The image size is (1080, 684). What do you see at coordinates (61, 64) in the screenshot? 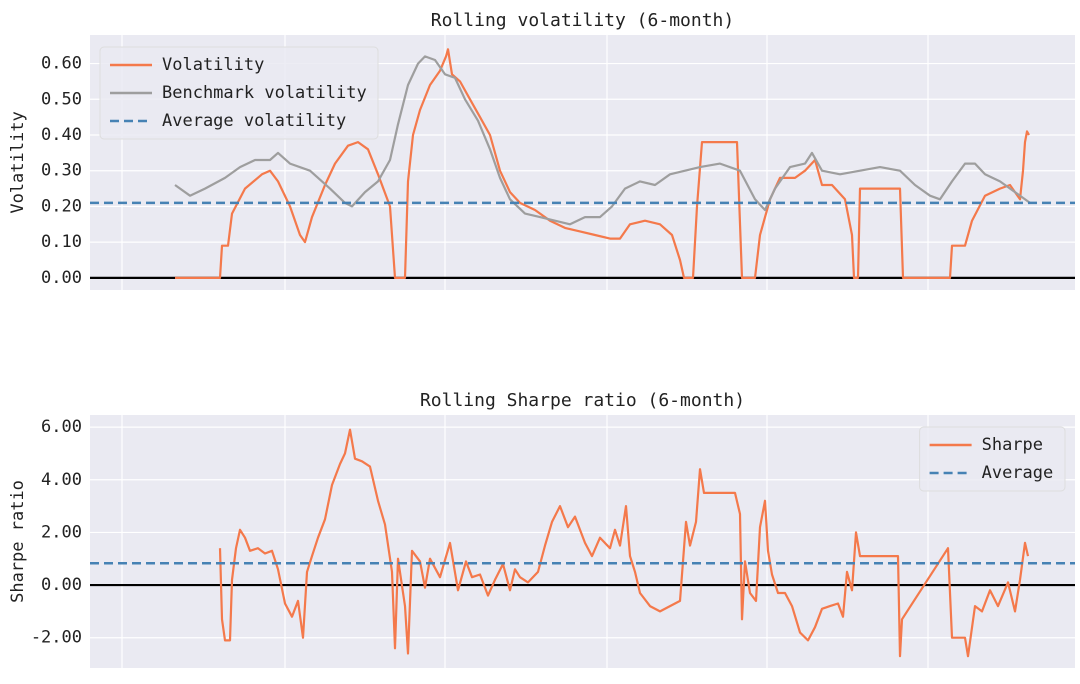
I see `y-tick-label: 0.60` at bounding box center [61, 64].